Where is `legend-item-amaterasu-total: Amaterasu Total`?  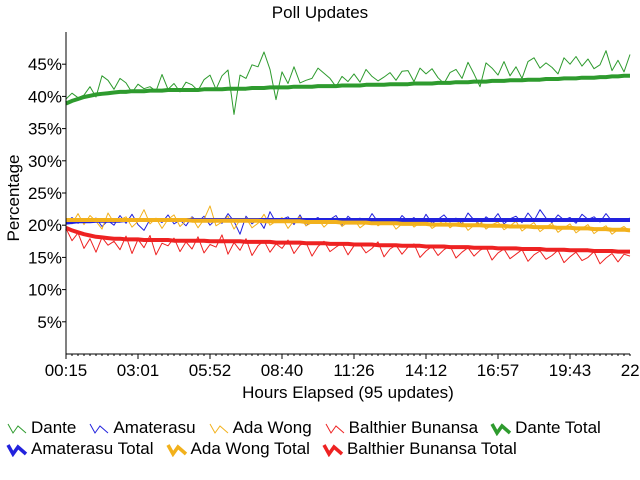
legend-item-amaterasu-total: Amaterasu Total is located at coordinates (80, 448).